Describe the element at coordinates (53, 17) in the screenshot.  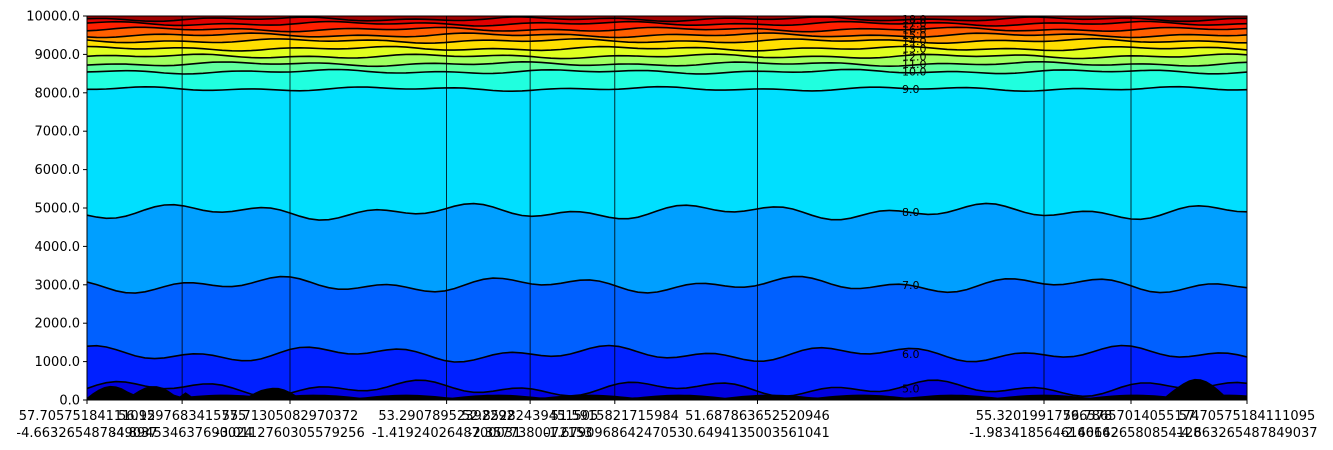
I see `y-tick-label: 10000.0` at that location.